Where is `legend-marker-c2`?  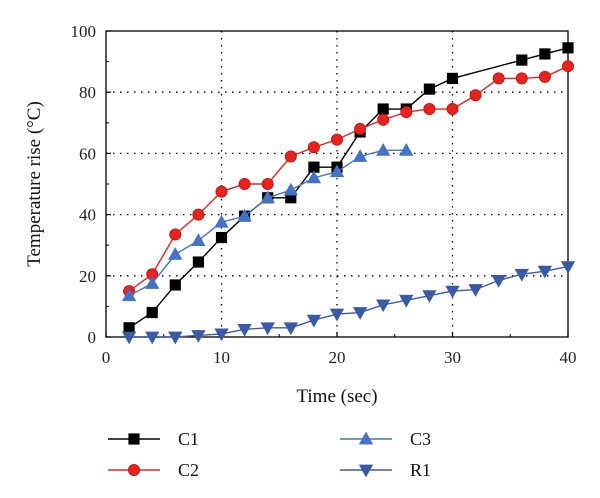
legend-marker-c2 is located at coordinates (133, 469).